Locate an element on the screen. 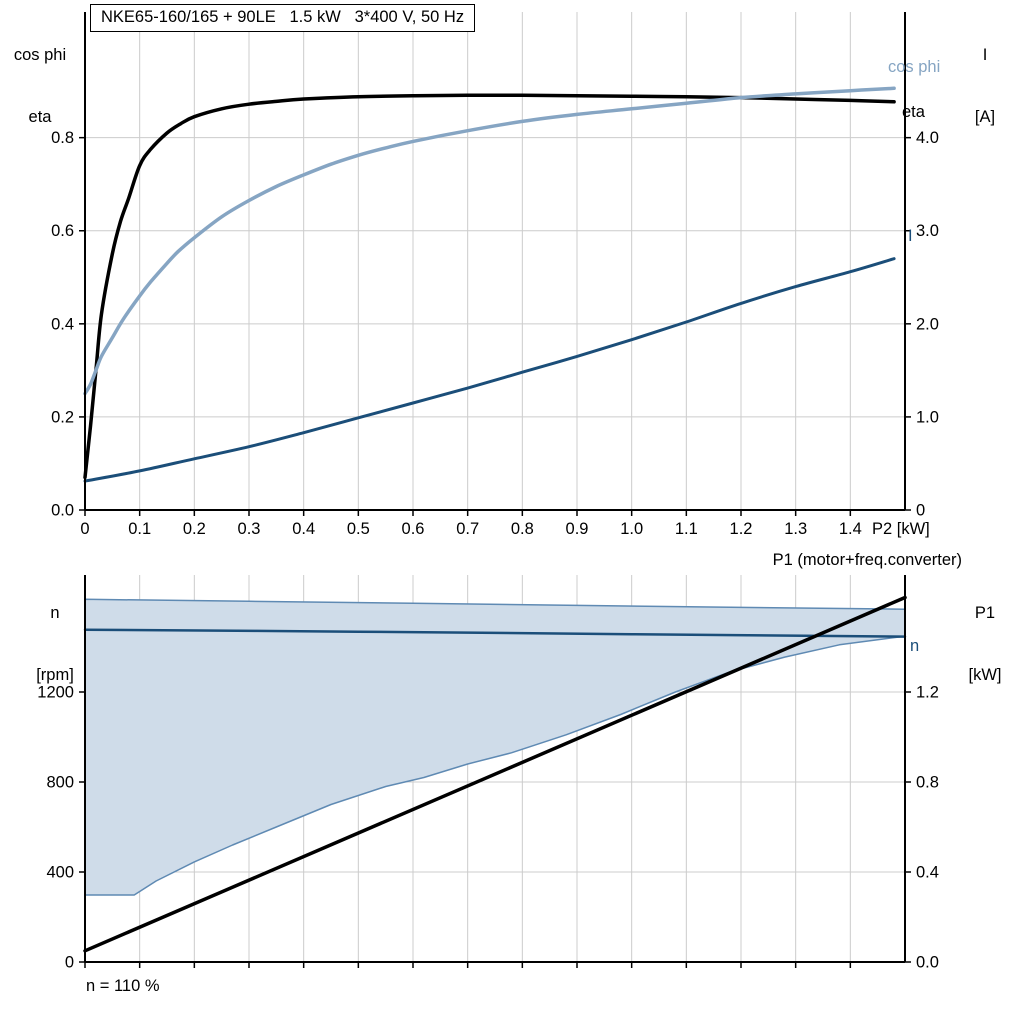  tick-label: 3.0 is located at coordinates (927, 231).